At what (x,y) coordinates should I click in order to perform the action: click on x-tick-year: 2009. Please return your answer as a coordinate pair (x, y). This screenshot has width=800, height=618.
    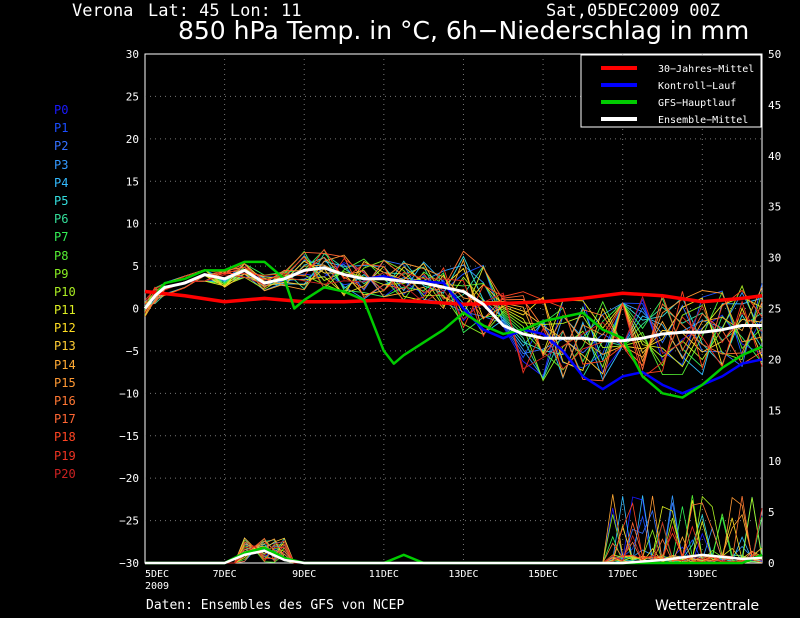
    Looking at the image, I should click on (157, 586).